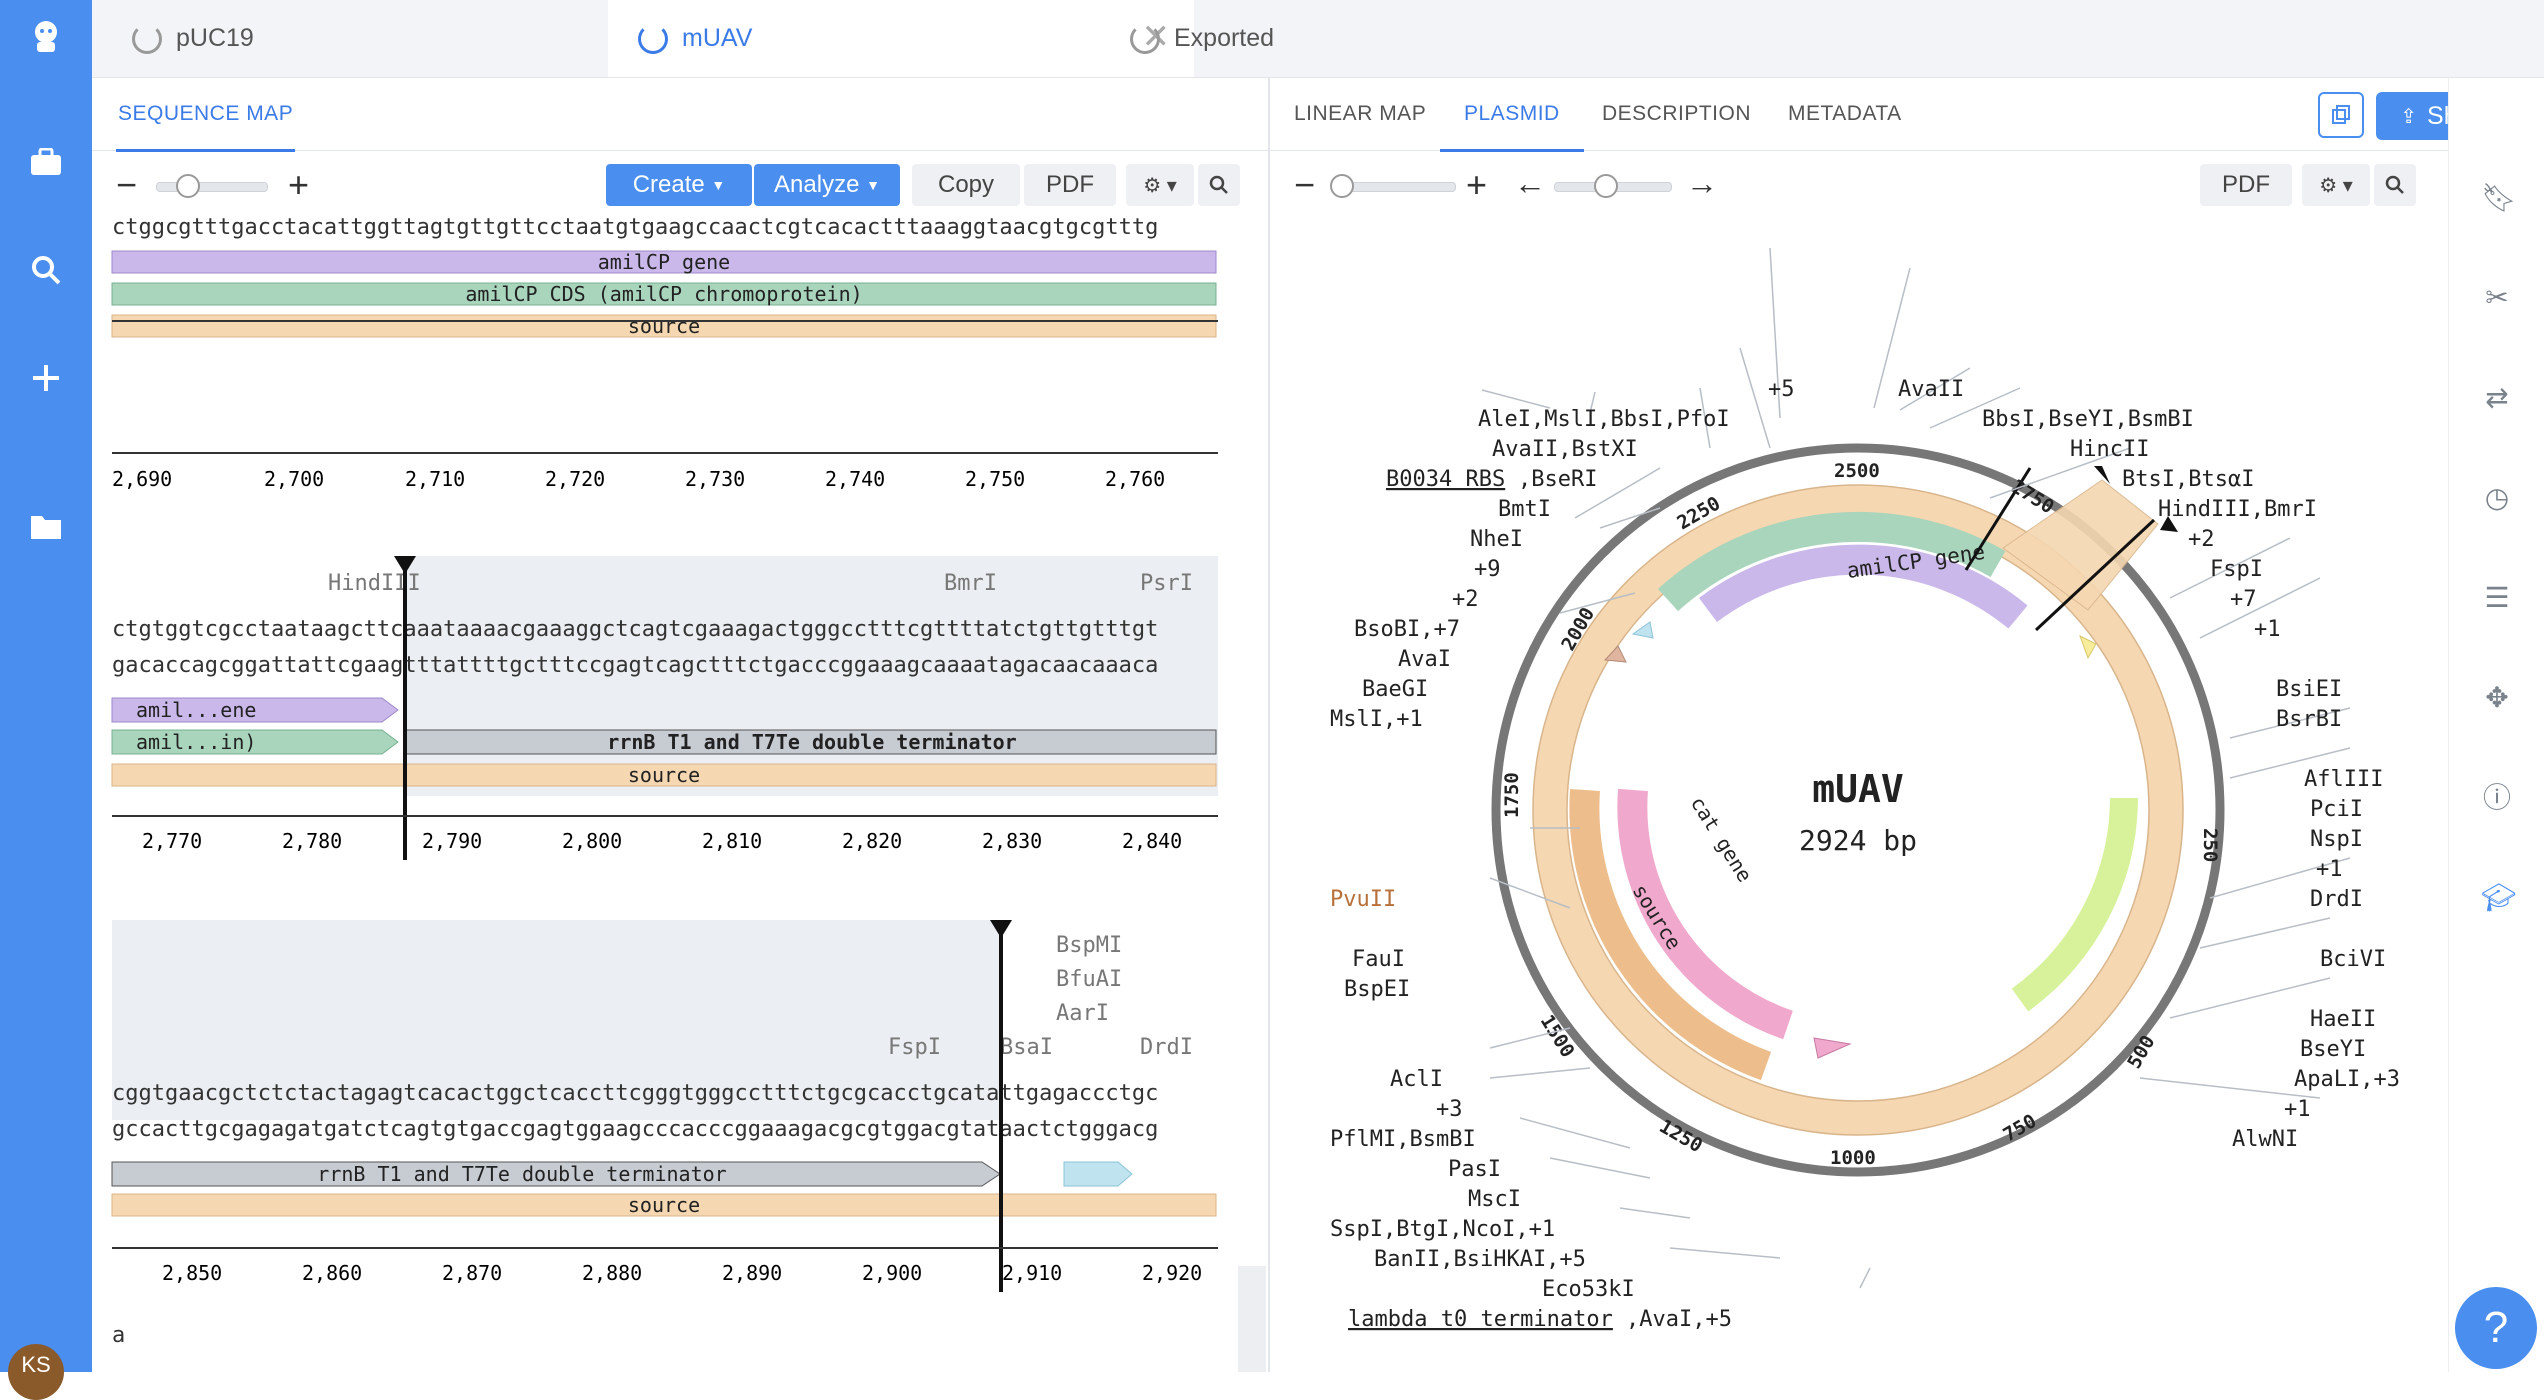 The height and width of the screenshot is (1400, 2544). I want to click on enzyme-label: +5, so click(1781, 389).